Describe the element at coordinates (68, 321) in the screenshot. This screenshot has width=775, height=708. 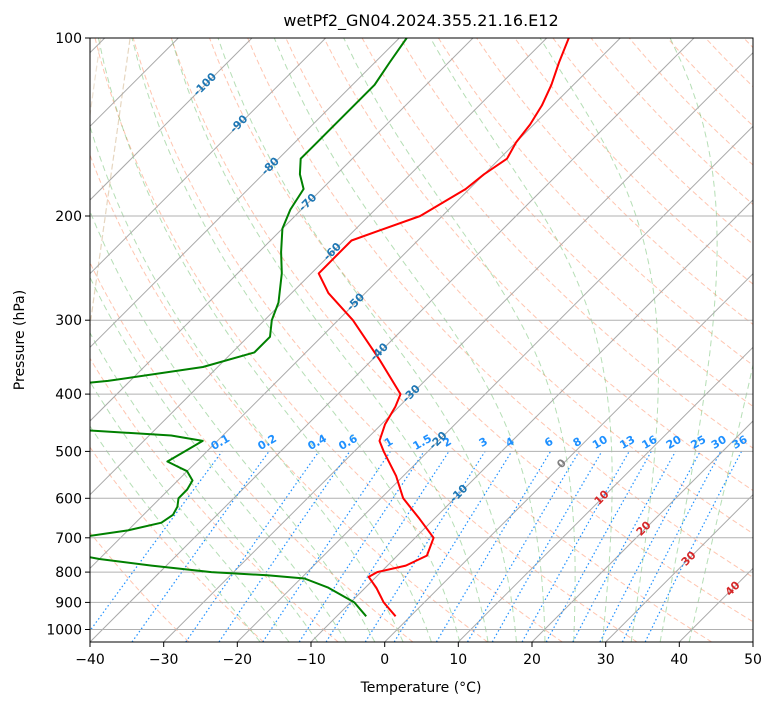
I see `y-tick-label: 300` at that location.